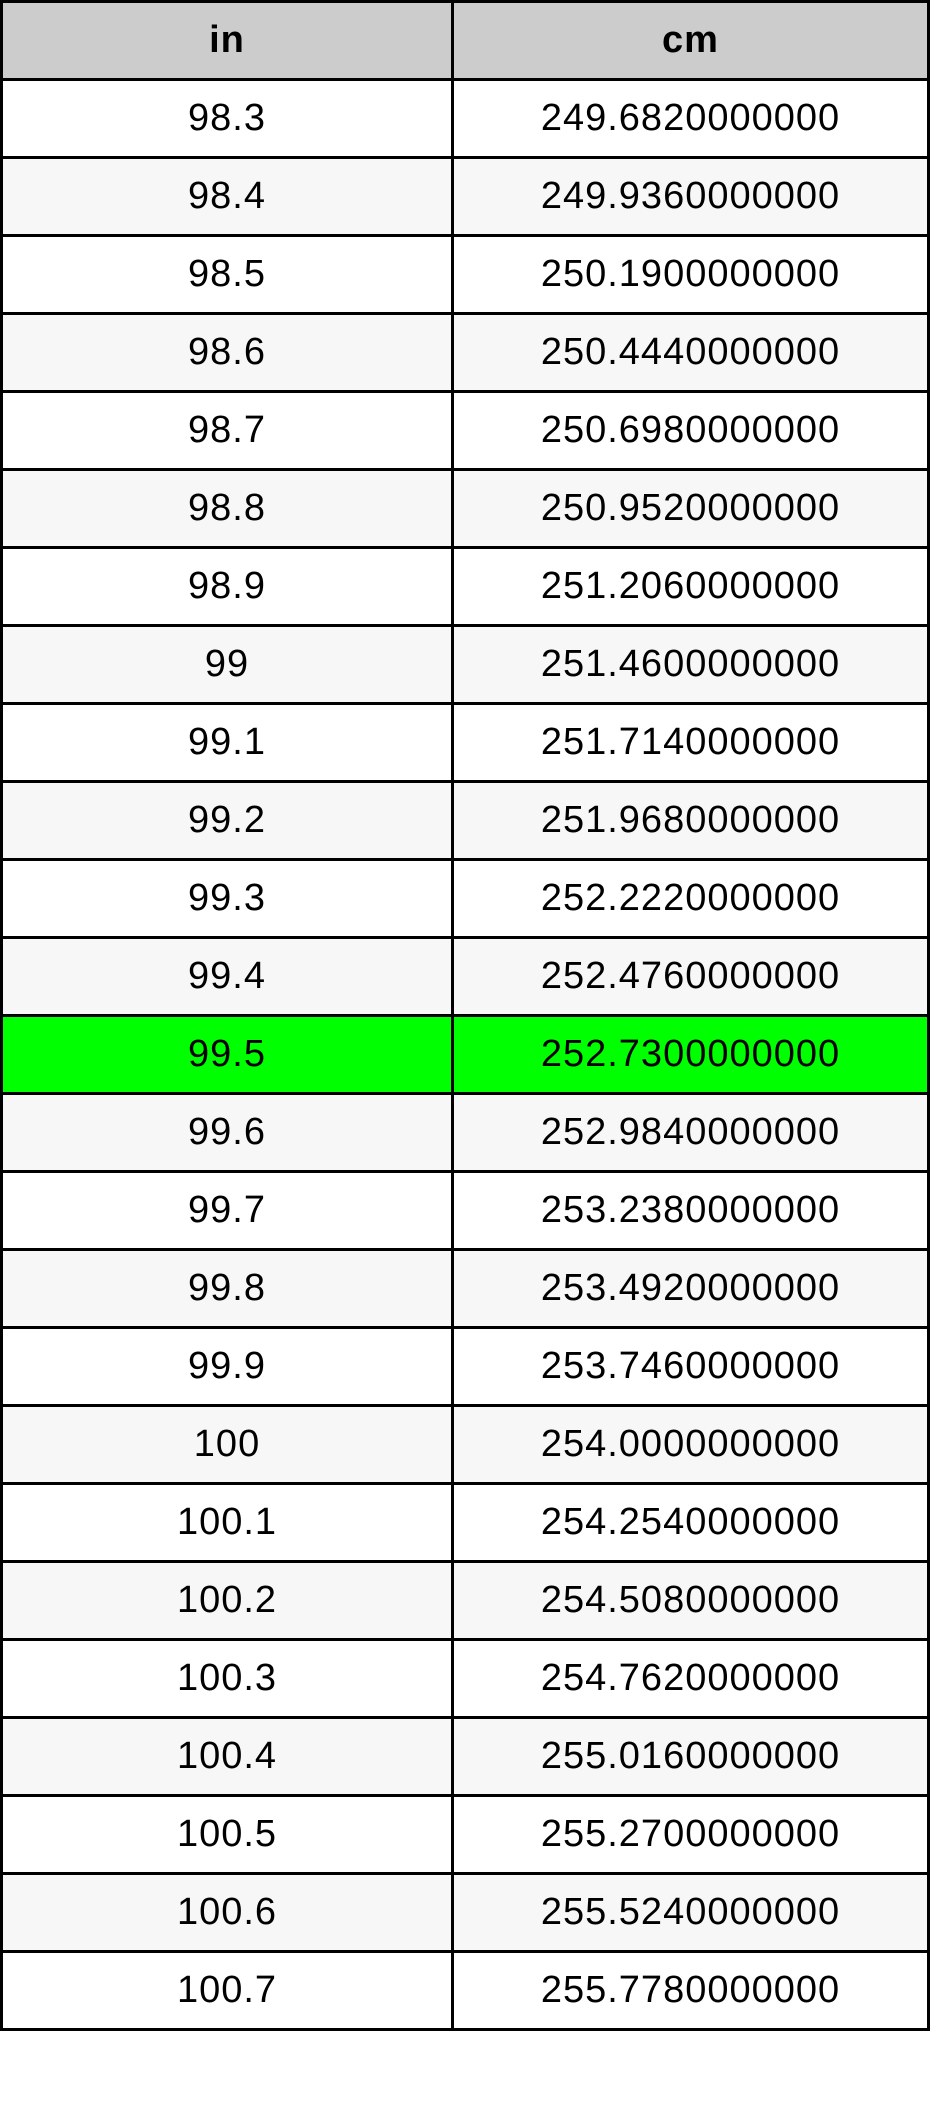 The height and width of the screenshot is (2115, 930). Describe the element at coordinates (227, 196) in the screenshot. I see `cell-in: 98.4` at that location.